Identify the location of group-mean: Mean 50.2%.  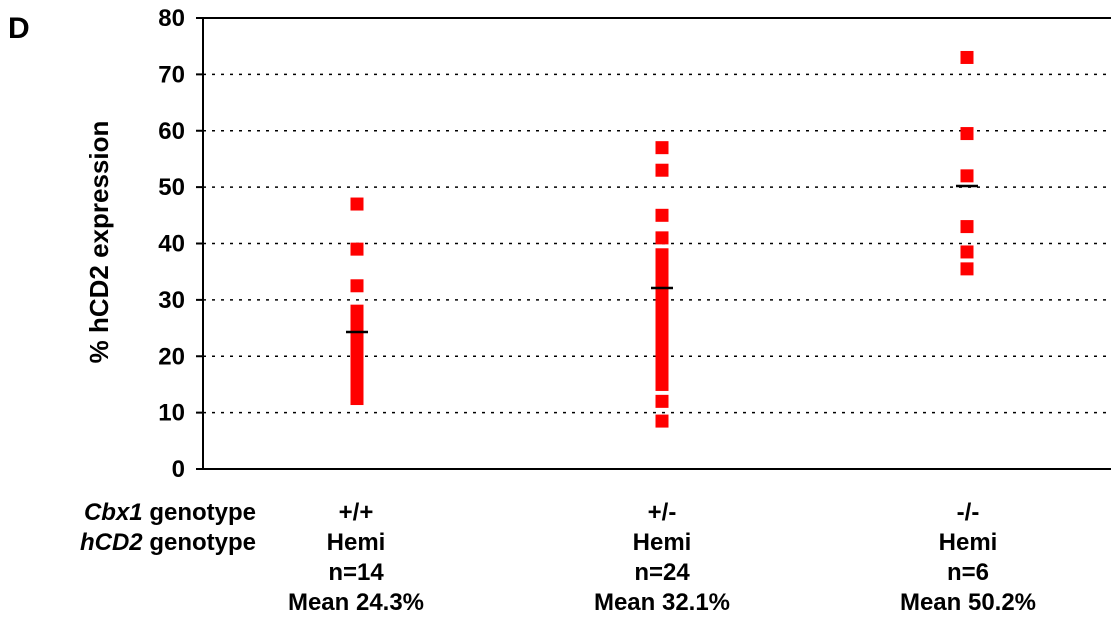
(968, 602).